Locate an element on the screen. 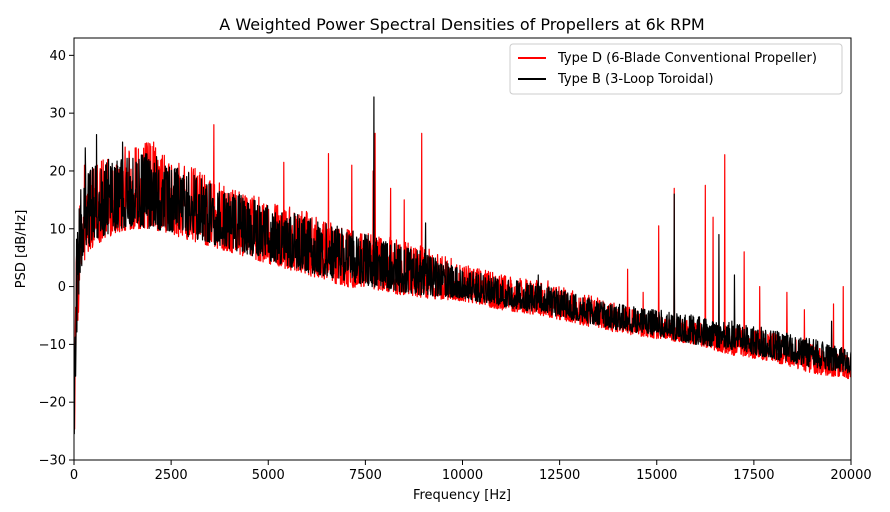 The height and width of the screenshot is (512, 890). legend-box is located at coordinates (676, 69).